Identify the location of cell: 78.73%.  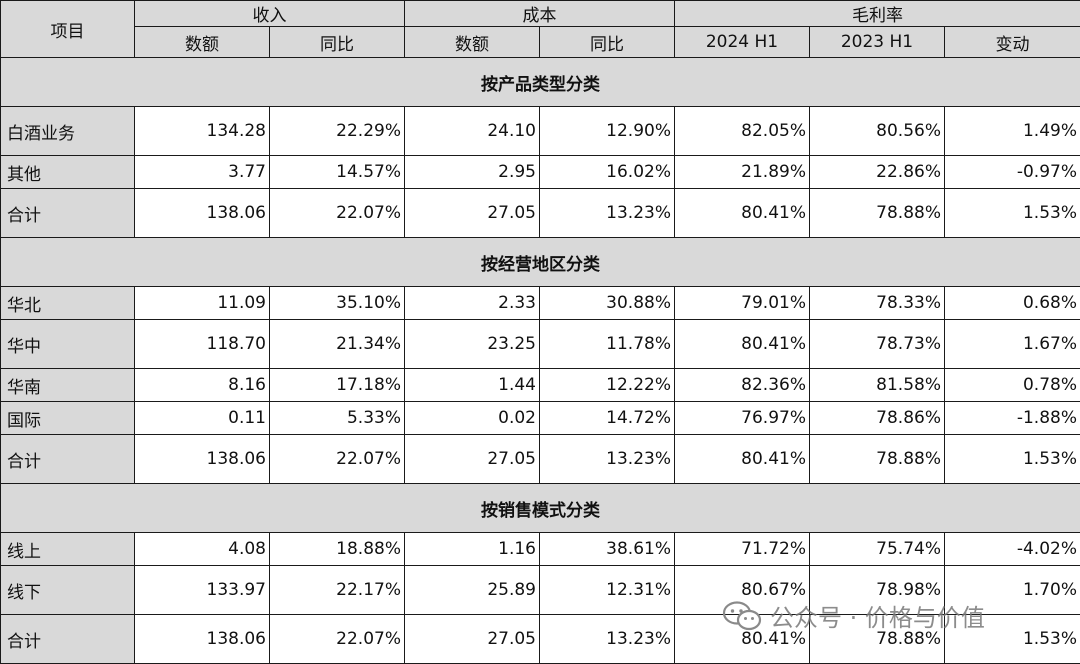
(877, 344).